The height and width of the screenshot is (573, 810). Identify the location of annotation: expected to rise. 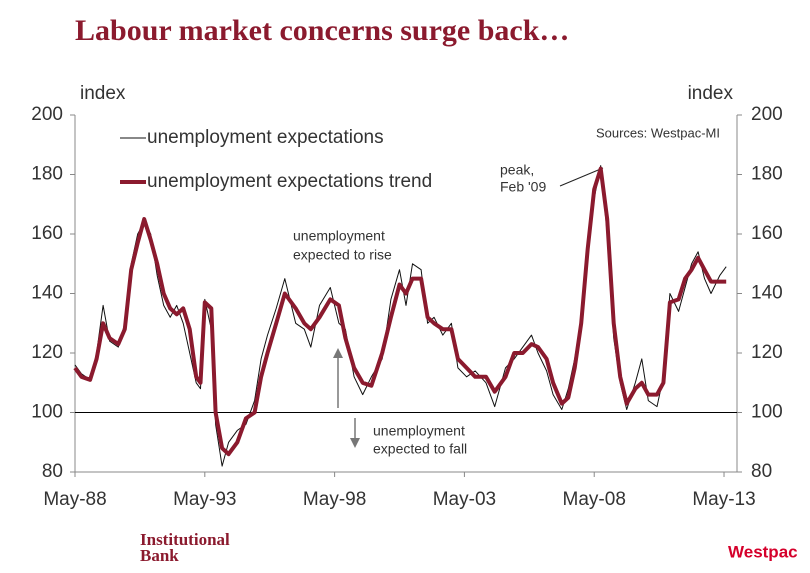
(342, 255).